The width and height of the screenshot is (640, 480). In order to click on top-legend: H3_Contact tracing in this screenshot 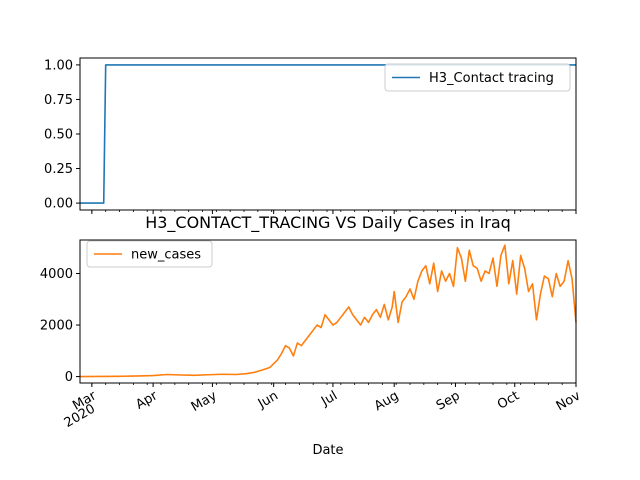, I will do `click(477, 77)`.